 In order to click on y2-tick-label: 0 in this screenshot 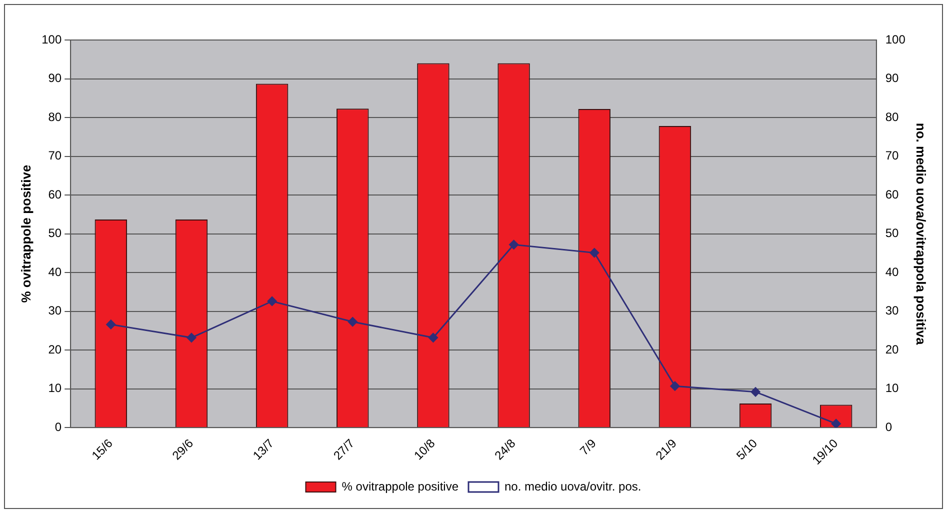, I will do `click(888, 427)`.